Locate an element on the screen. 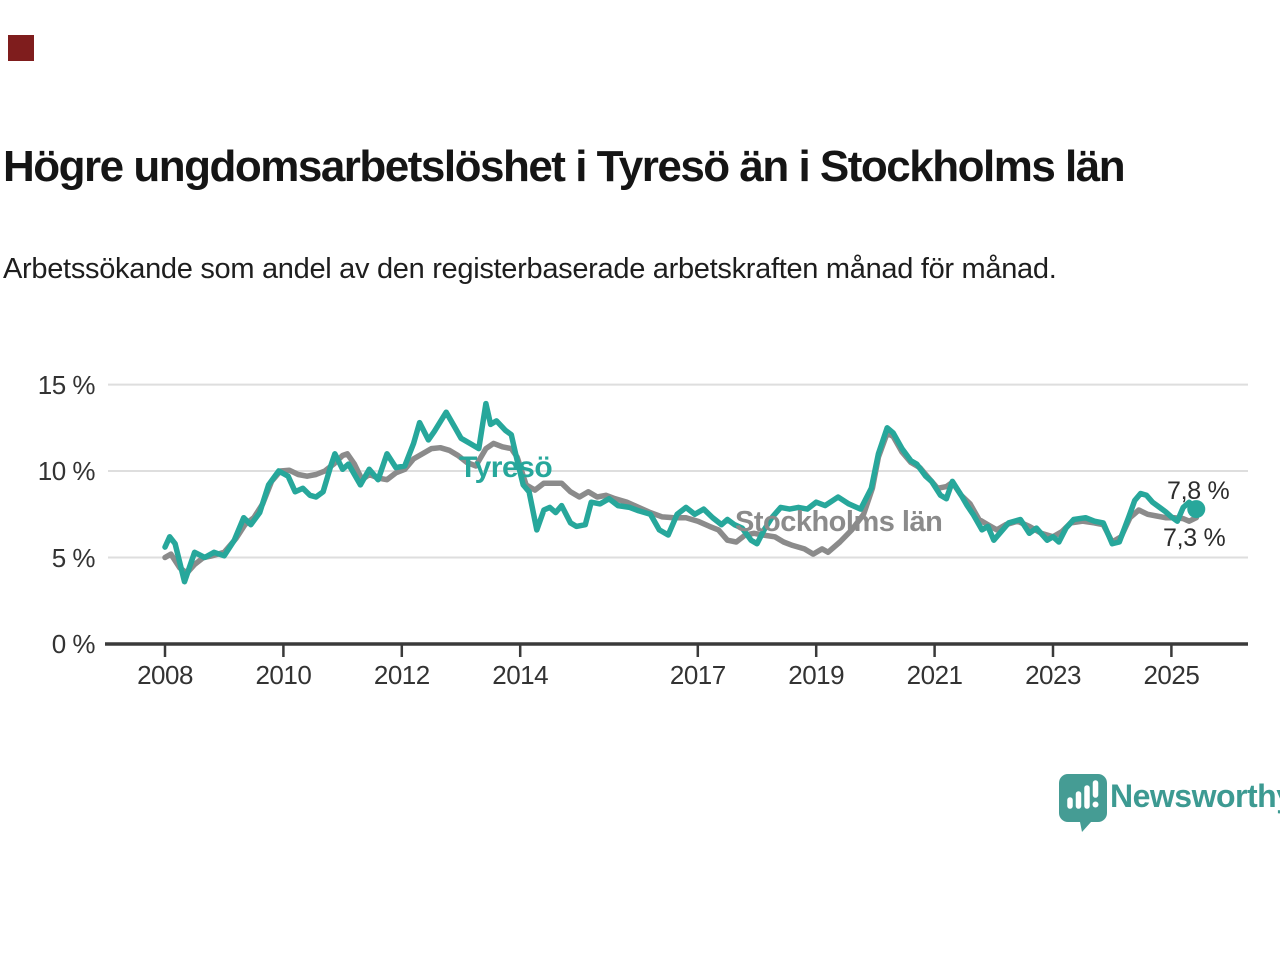  y-axis-tick-label: 0 % is located at coordinates (73, 644).